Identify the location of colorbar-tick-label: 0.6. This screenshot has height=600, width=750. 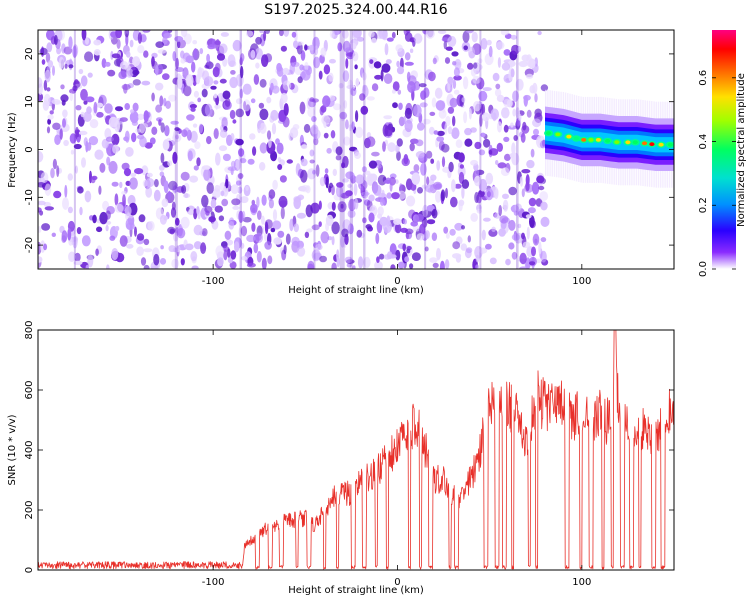
(703, 78).